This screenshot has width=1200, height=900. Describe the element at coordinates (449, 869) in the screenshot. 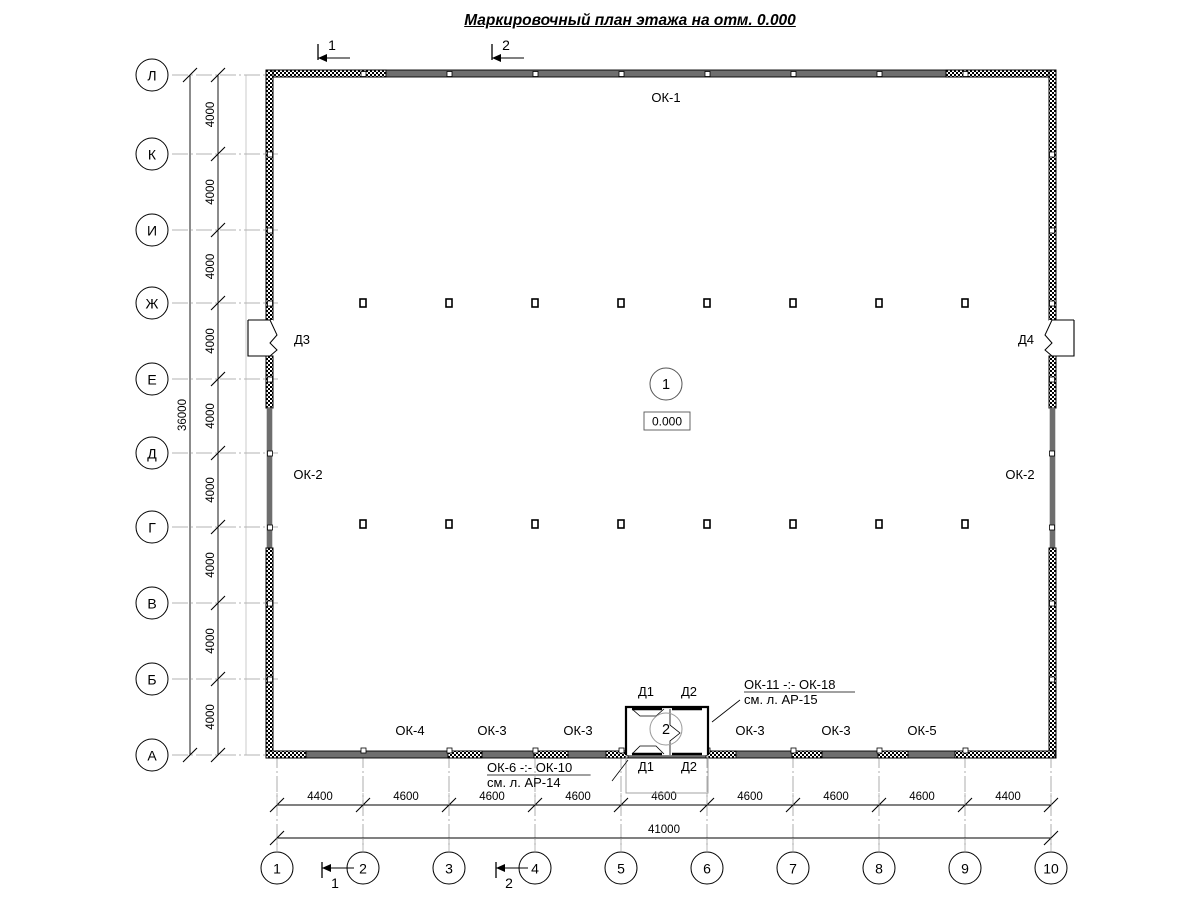

I see `axis-label-h-3: 3` at that location.